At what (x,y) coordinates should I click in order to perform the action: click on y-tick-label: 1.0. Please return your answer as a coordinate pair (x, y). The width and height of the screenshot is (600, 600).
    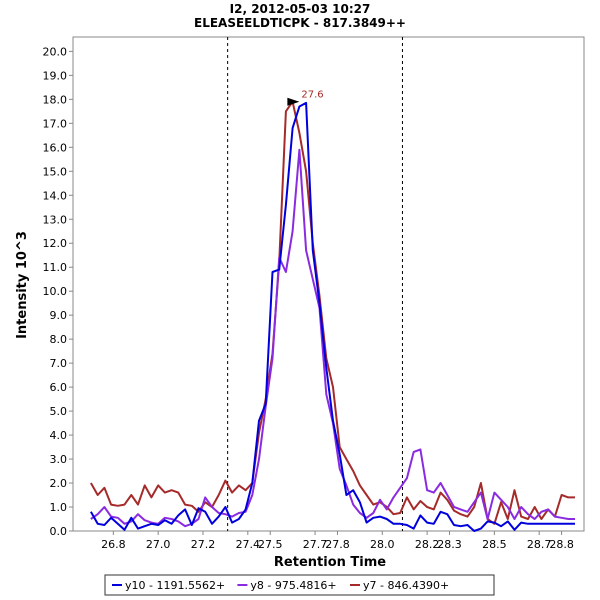
    Looking at the image, I should click on (59, 507).